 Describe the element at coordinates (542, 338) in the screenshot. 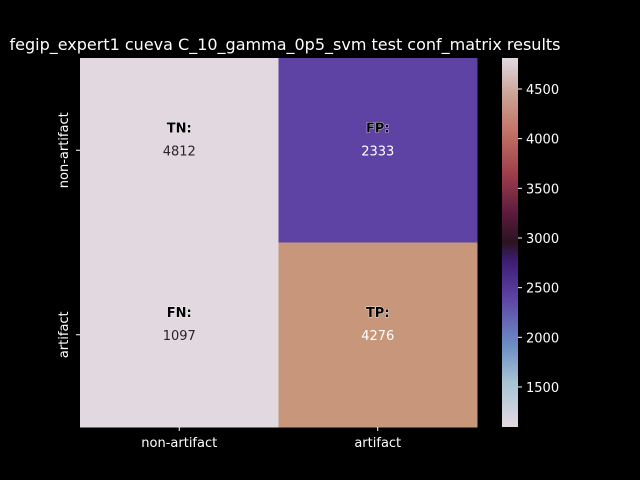

I see `colorbar-tick-label: 2000` at that location.